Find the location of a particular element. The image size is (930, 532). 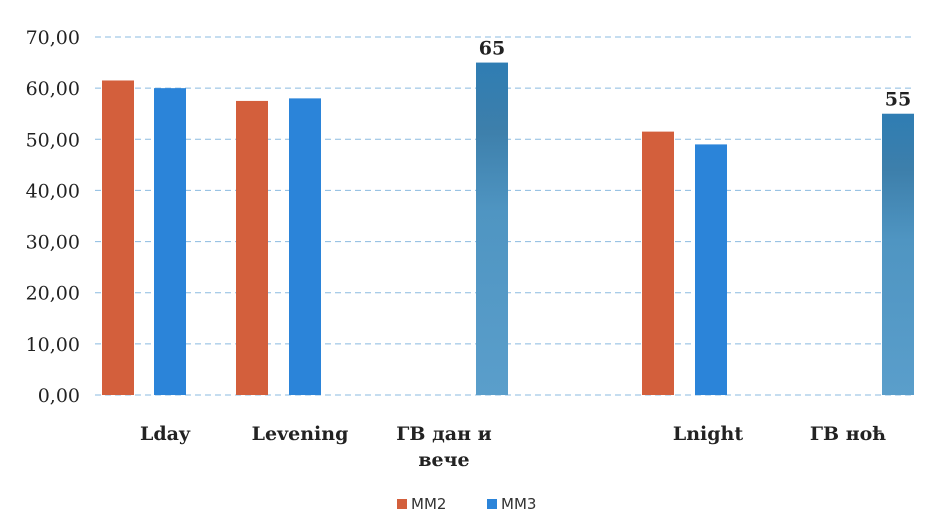

y-tick-label: 0,00 is located at coordinates (59, 396).